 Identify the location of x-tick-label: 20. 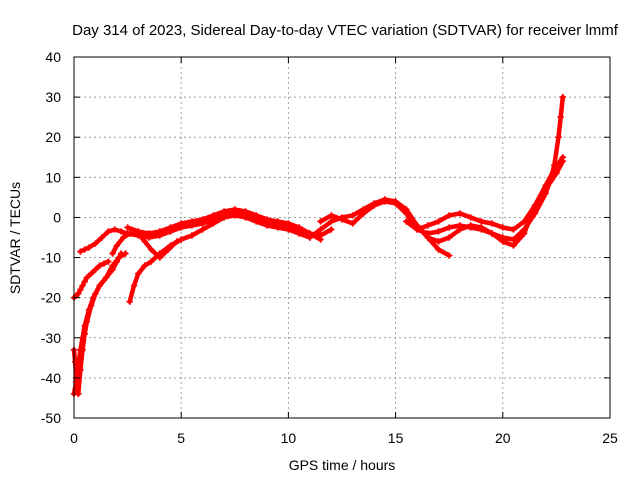
(503, 438).